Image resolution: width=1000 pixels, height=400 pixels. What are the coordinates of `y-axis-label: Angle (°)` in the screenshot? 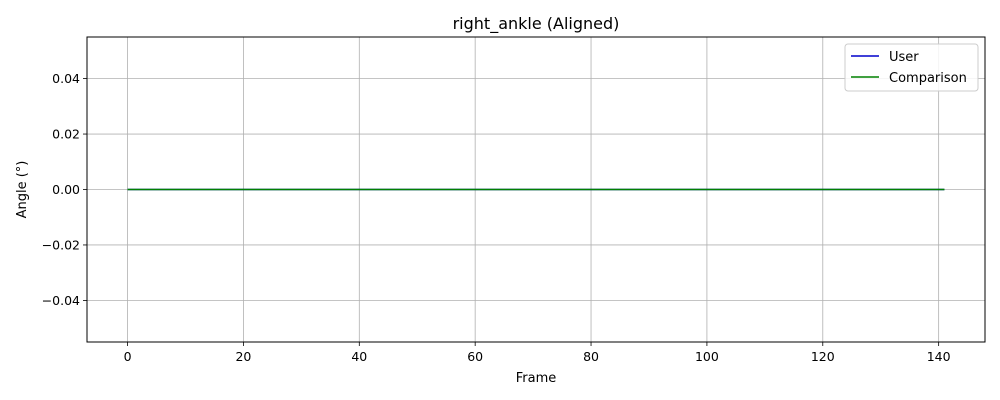 It's located at (22, 190).